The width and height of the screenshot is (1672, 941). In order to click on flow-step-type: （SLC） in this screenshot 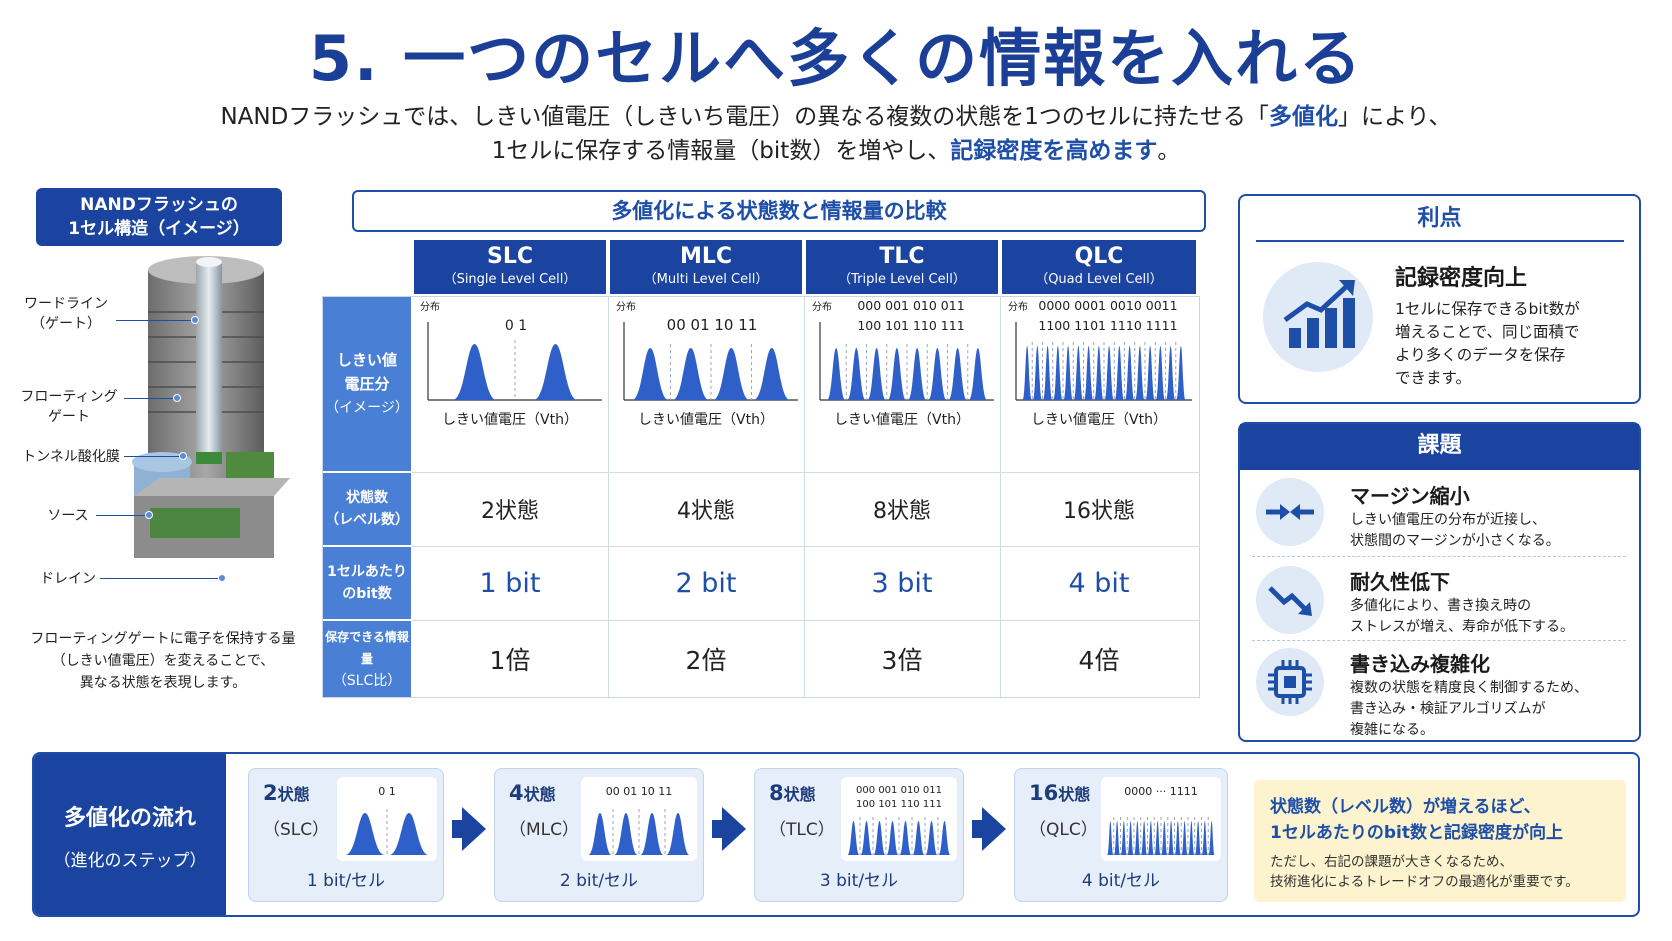, I will do `click(296, 830)`.